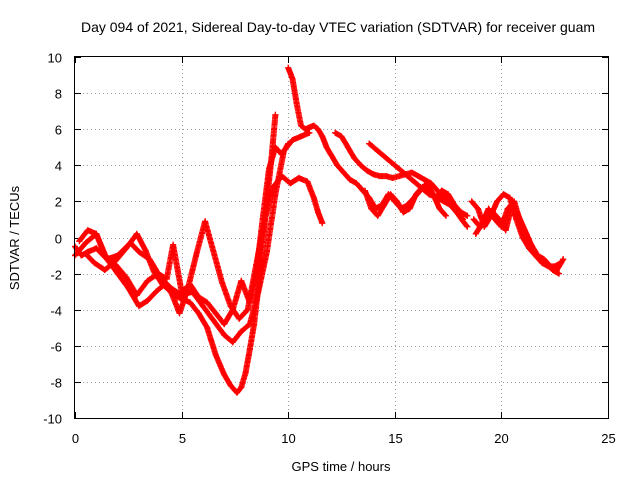  What do you see at coordinates (395, 438) in the screenshot?
I see `x-tick-label: 15` at bounding box center [395, 438].